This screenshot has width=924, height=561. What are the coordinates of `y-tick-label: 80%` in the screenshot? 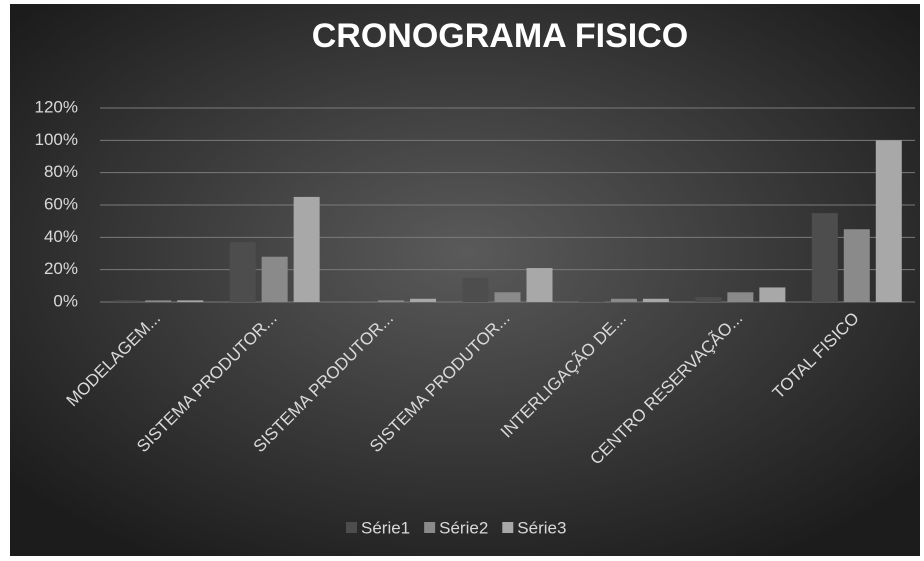 It's located at (61, 171).